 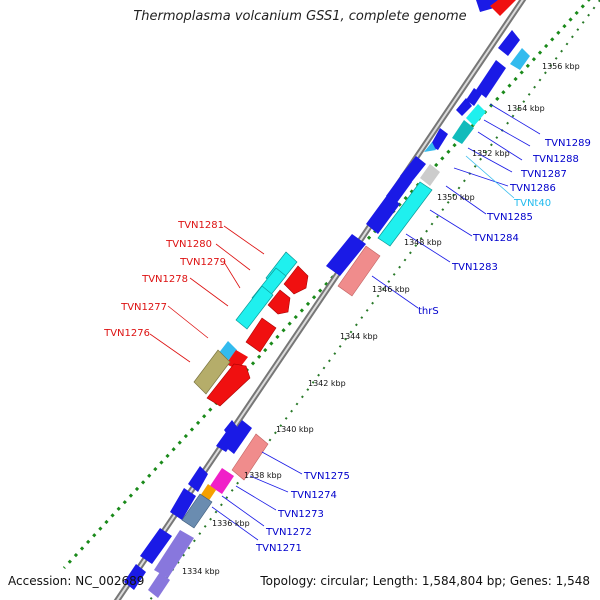 I want to click on label-tvn1272: TVN1272, so click(x=288, y=532).